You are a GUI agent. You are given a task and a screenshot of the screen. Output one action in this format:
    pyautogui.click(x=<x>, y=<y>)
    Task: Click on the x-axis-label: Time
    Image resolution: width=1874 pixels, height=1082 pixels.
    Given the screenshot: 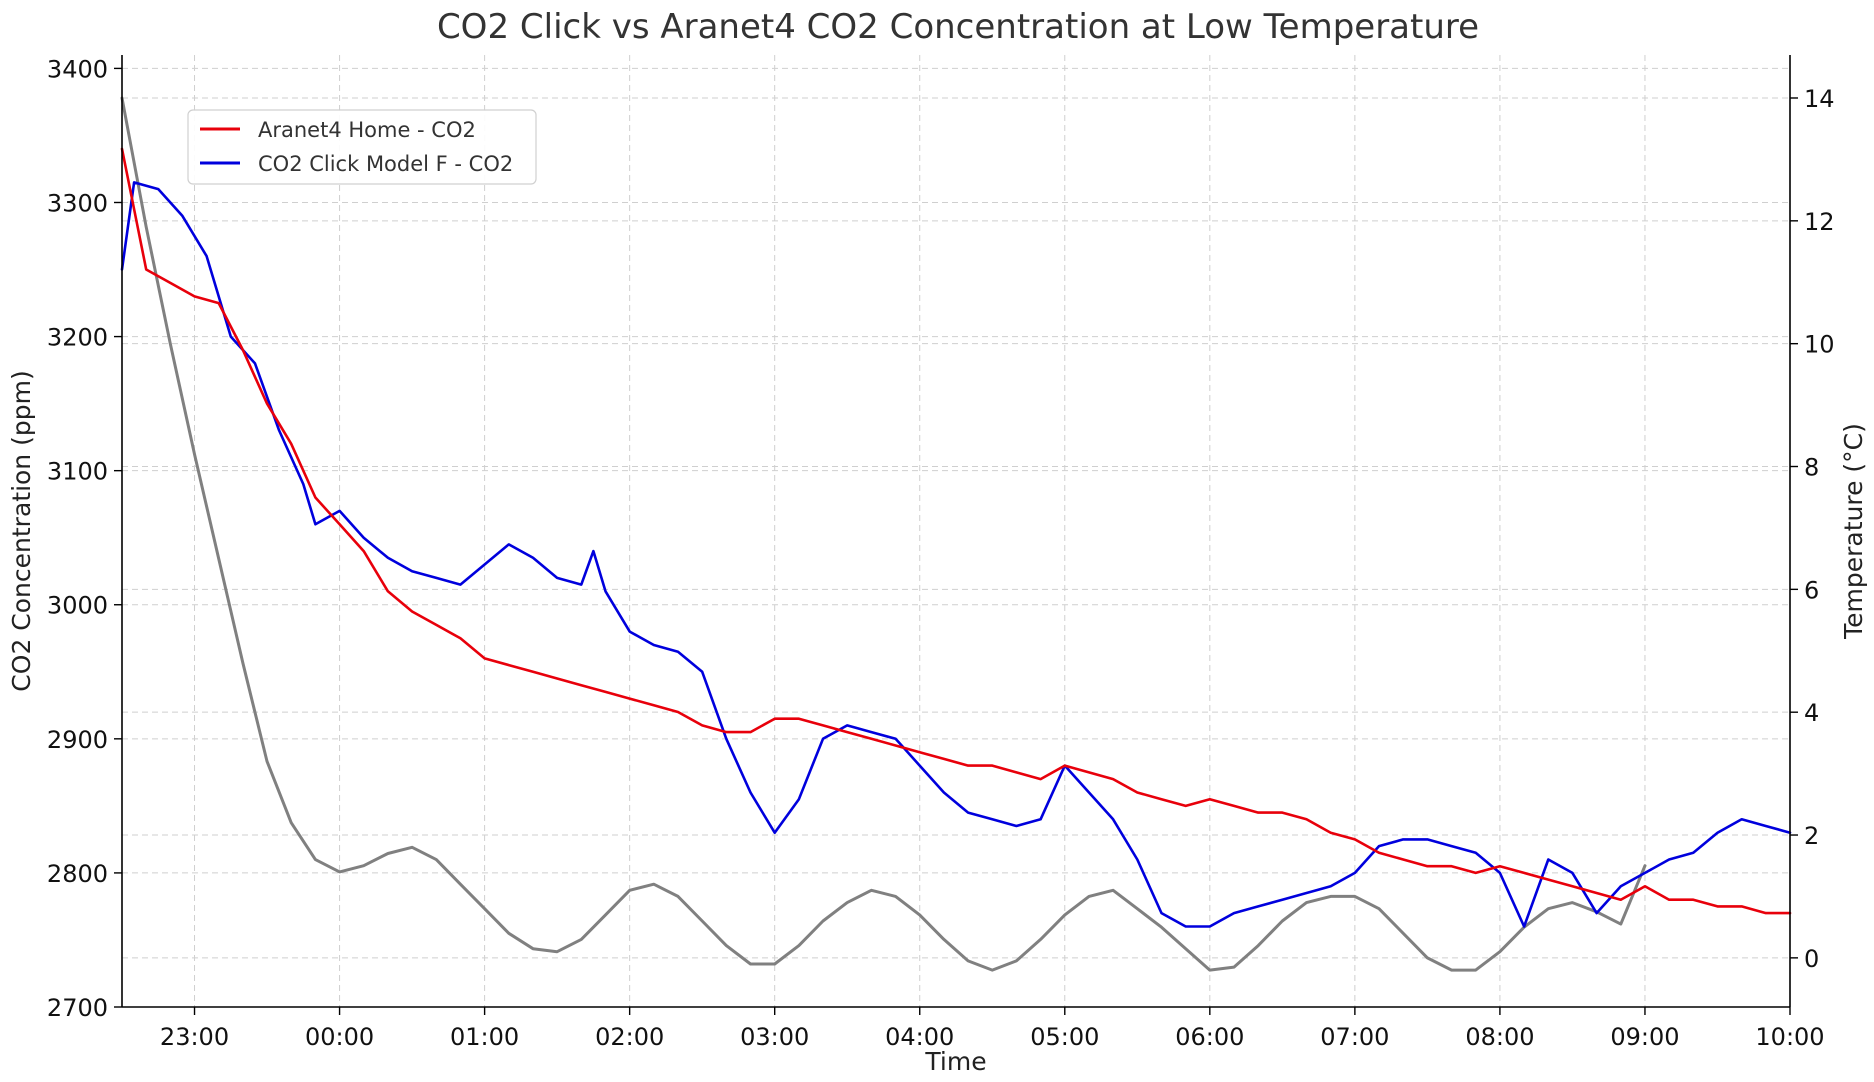 What is the action you would take?
    pyautogui.click(x=955, y=1061)
    